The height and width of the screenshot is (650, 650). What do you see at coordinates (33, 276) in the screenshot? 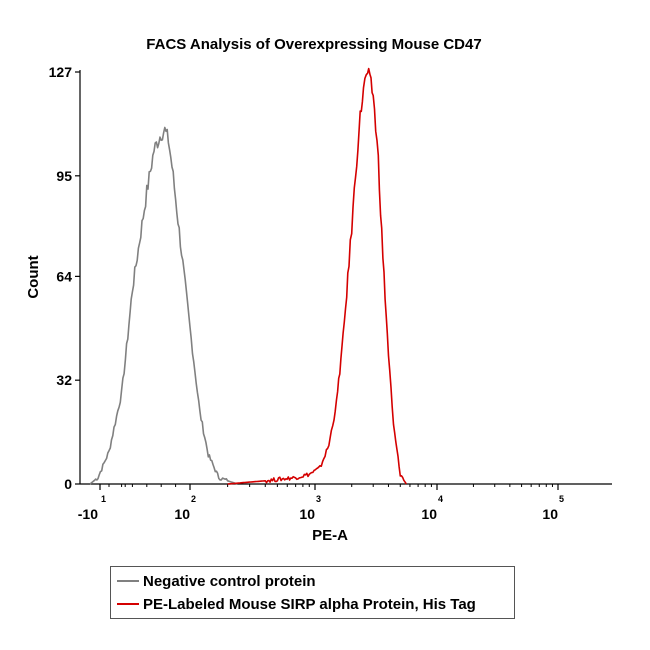
I see `y-axis-label: Count` at bounding box center [33, 276].